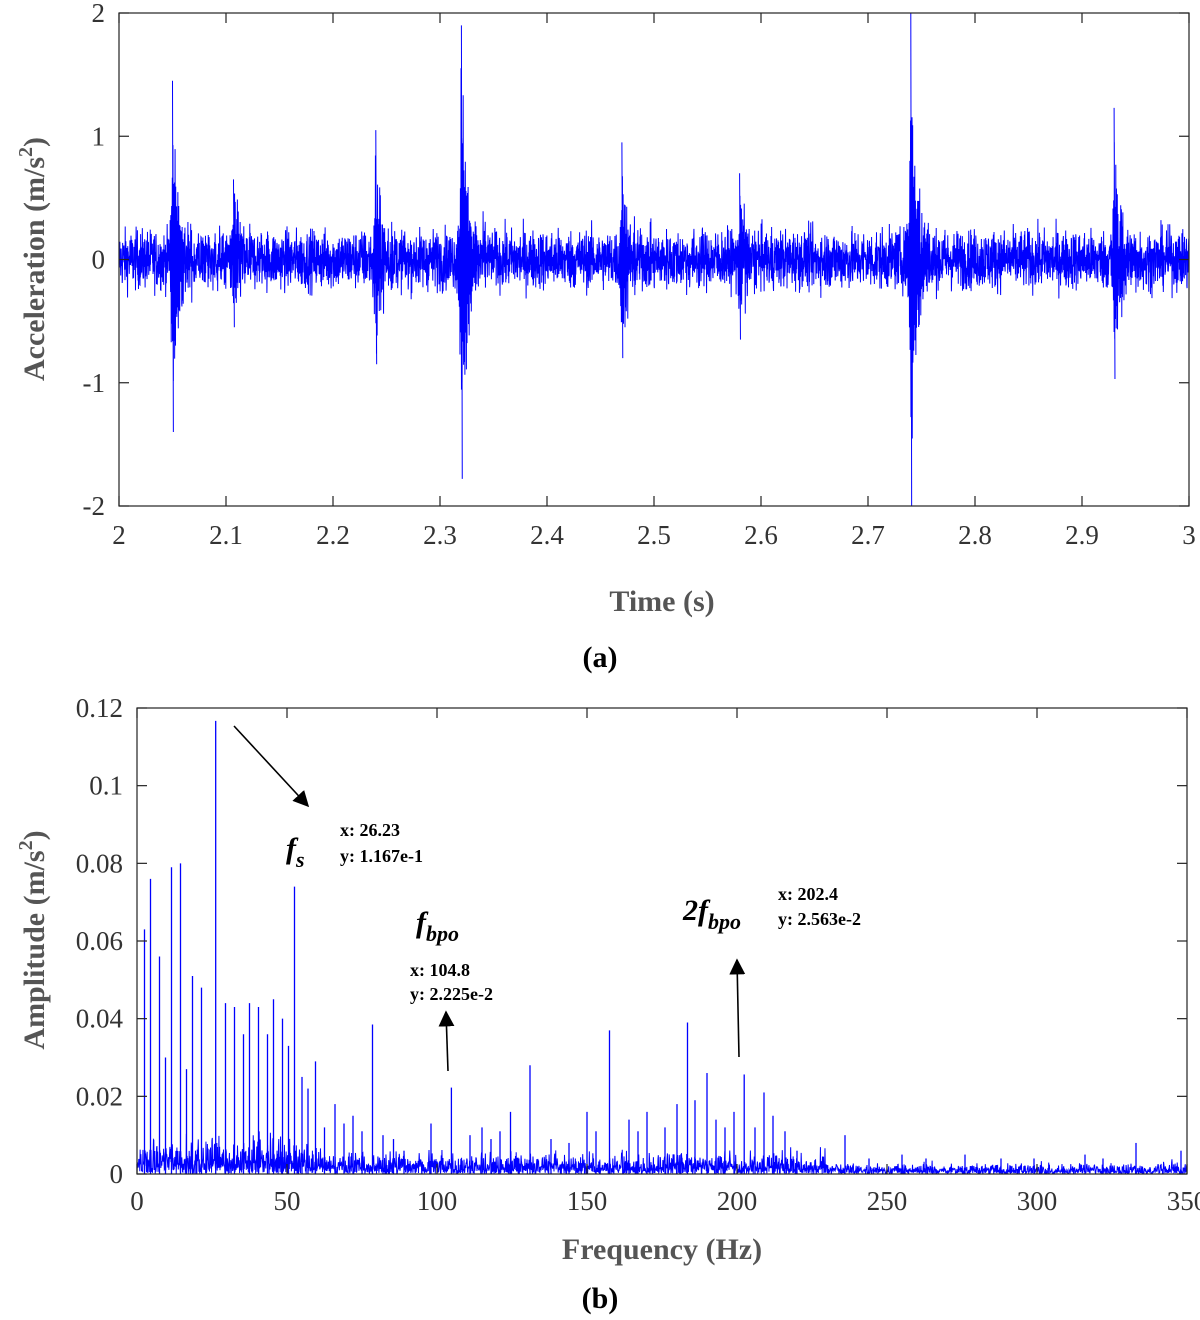  I want to click on panel-b-x-tick-label: 350, so click(1183, 1201).